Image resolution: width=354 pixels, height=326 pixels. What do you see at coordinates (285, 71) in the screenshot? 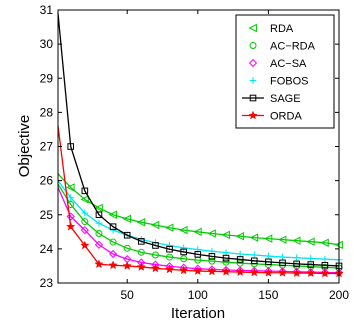
I see `legend-box` at bounding box center [285, 71].